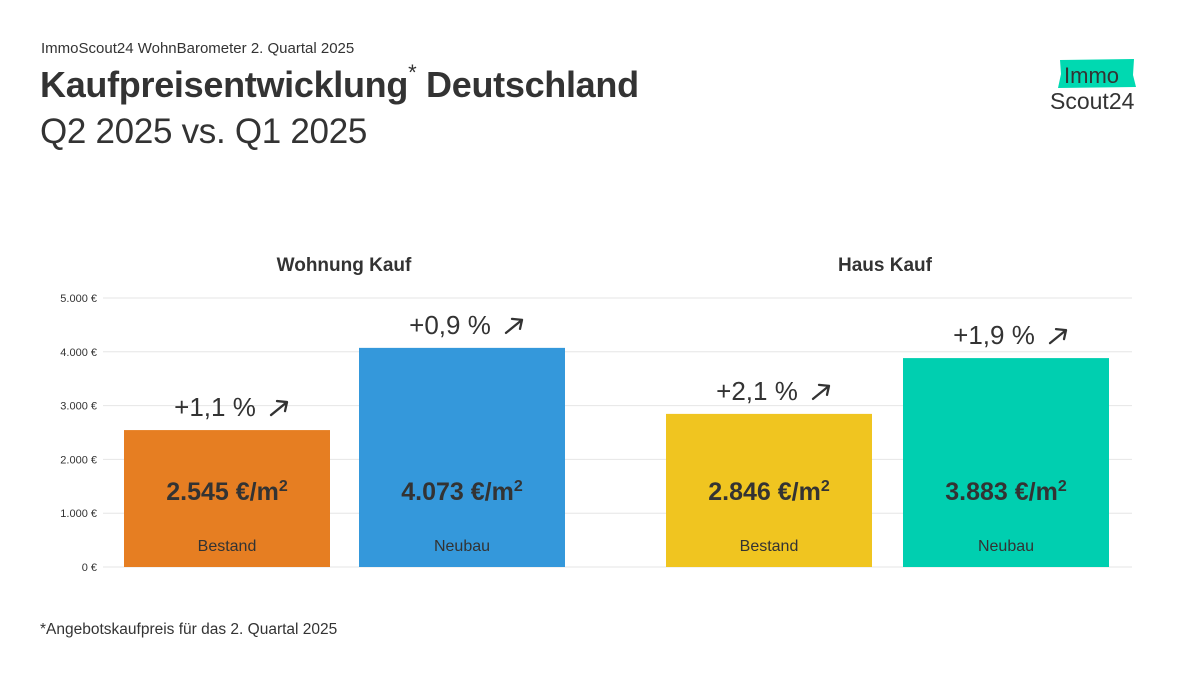 The image size is (1200, 675). What do you see at coordinates (885, 265) in the screenshot?
I see `group-label: Haus Kauf` at bounding box center [885, 265].